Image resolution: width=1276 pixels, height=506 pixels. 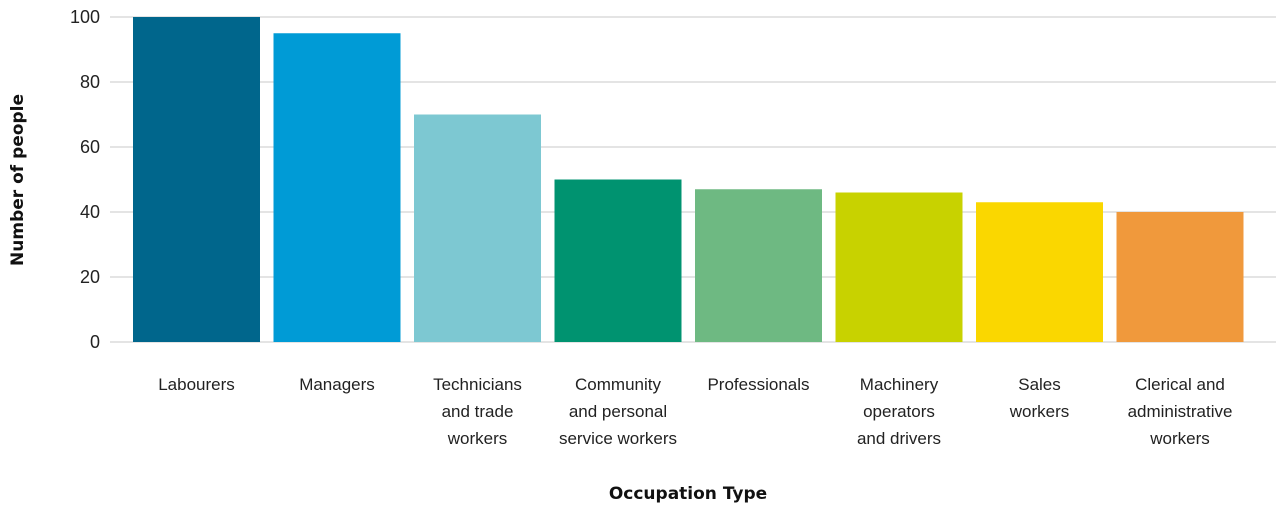 What do you see at coordinates (18, 180) in the screenshot?
I see `y-axis-title: Number of people` at bounding box center [18, 180].